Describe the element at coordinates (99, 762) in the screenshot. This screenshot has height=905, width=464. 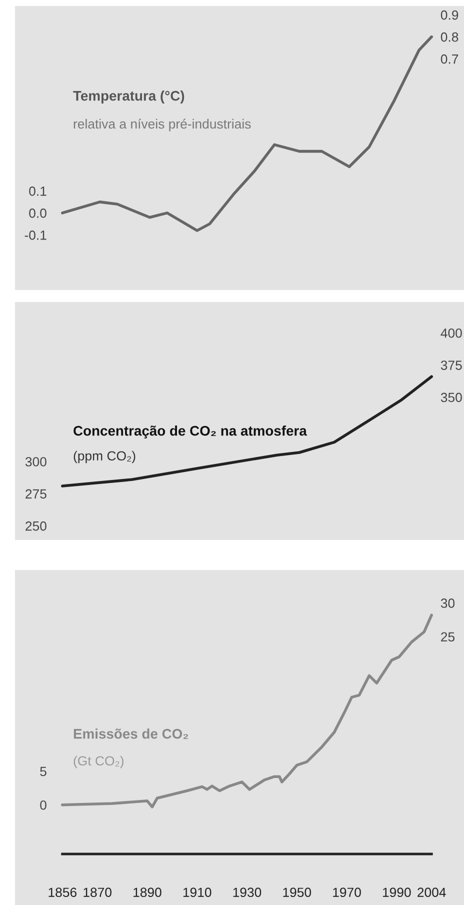
I see `text: (Gt CO₂)` at that location.